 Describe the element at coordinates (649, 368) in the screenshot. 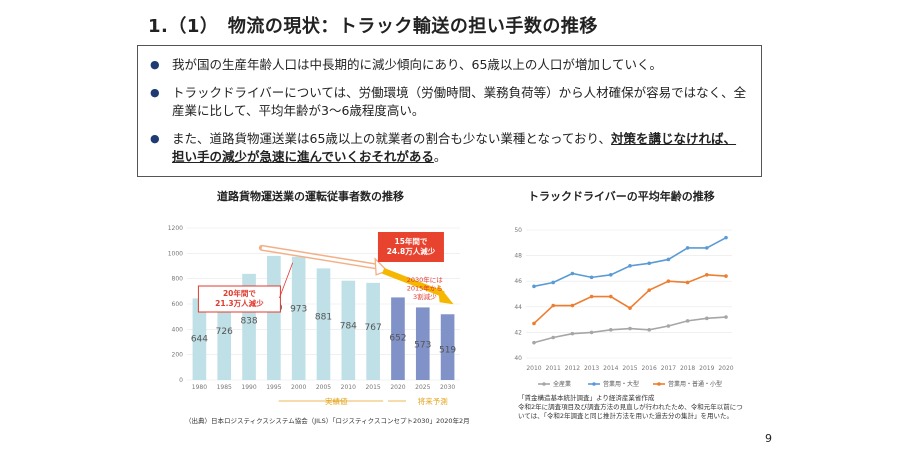

I see `x-tick-label: 2016` at that location.